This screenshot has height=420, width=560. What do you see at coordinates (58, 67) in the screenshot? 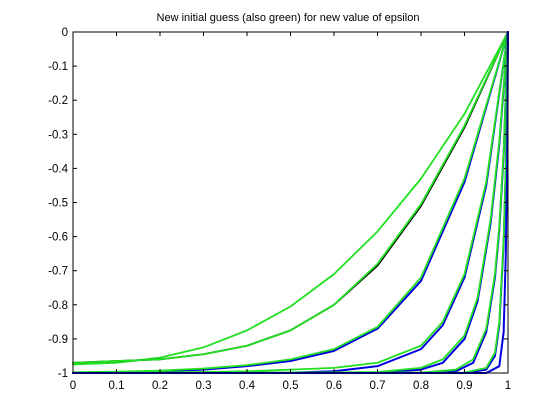
I see `y-tick-label: -0.1` at bounding box center [58, 67].